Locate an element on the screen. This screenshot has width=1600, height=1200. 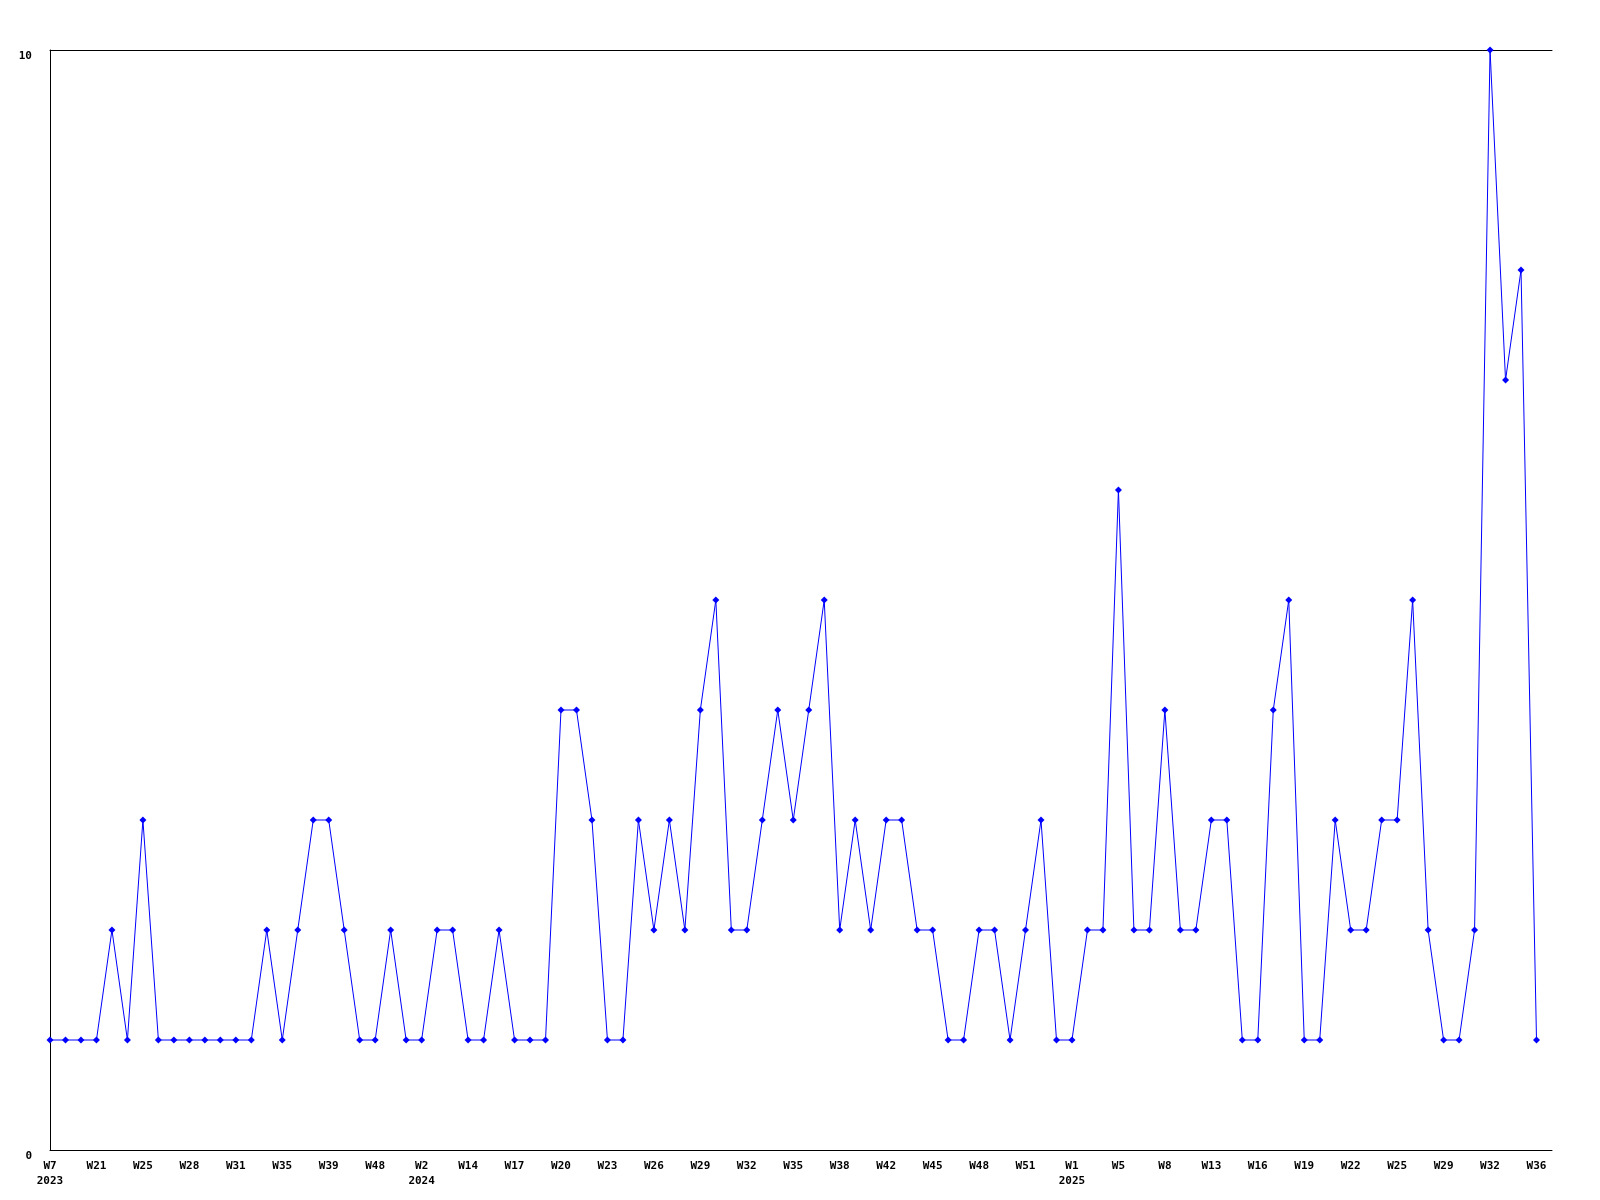
x-tick-label: W39 is located at coordinates (328, 1165).